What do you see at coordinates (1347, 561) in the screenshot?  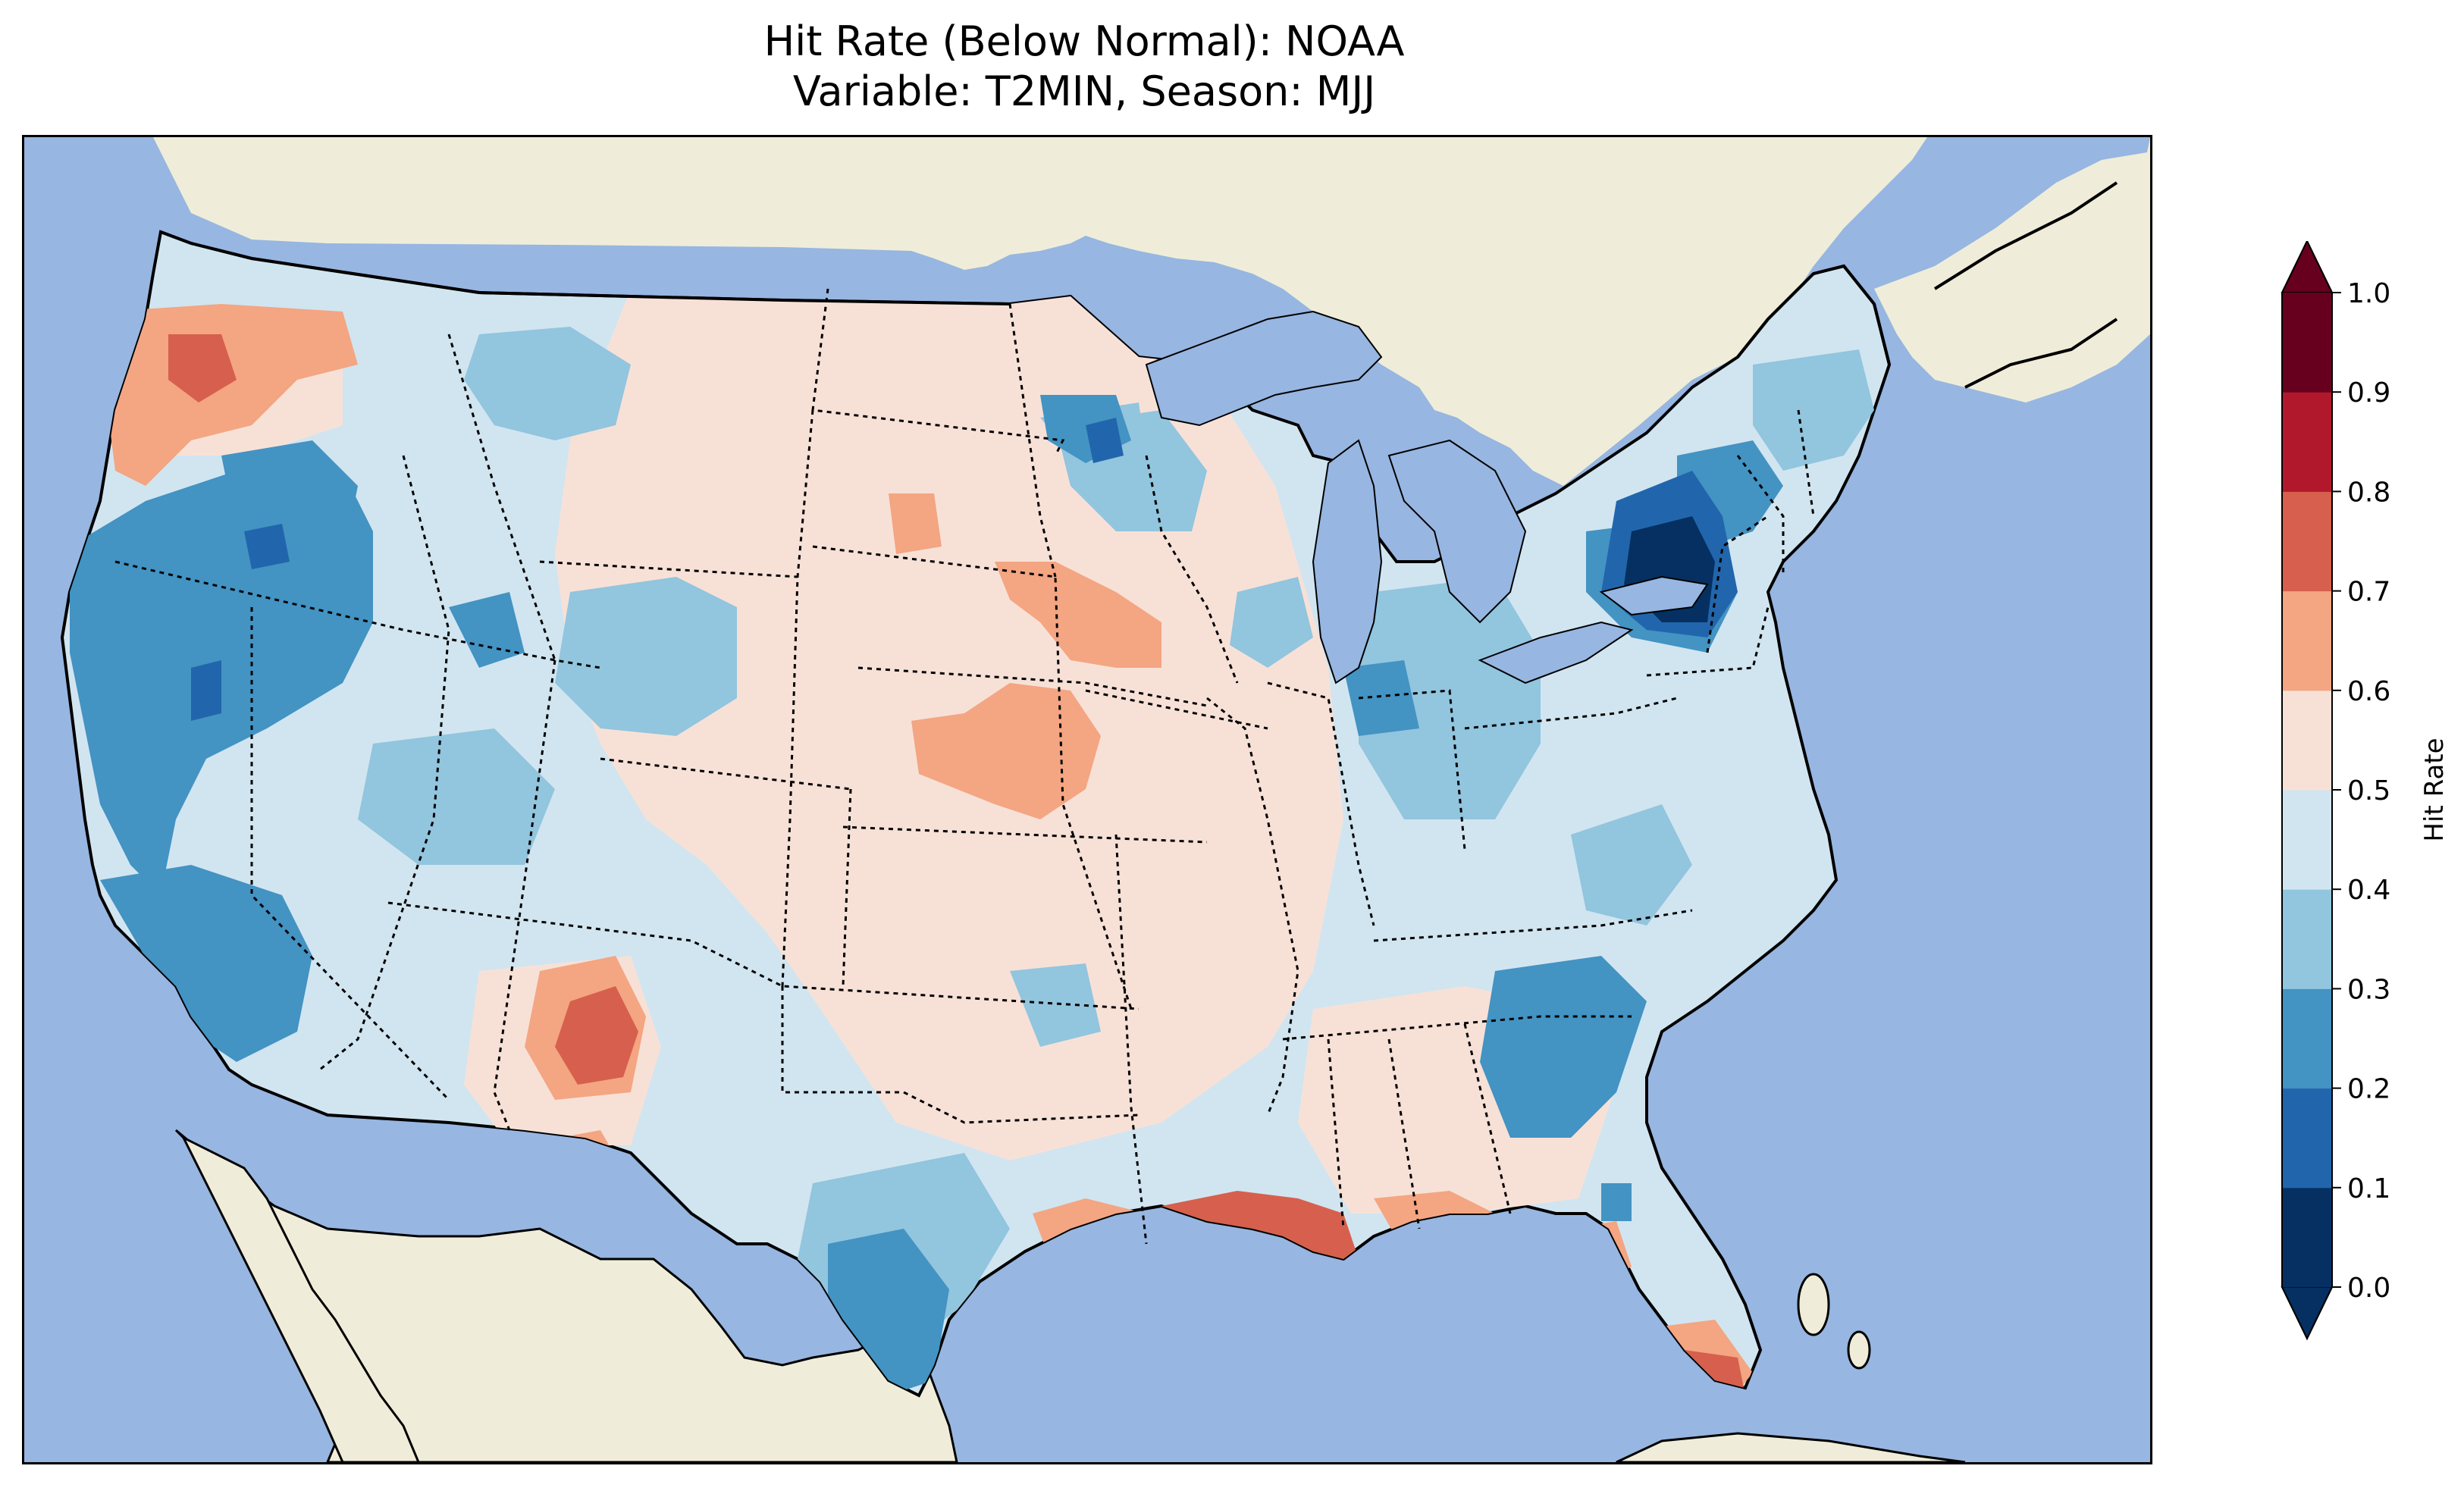 I see `lake-michigan` at bounding box center [1347, 561].